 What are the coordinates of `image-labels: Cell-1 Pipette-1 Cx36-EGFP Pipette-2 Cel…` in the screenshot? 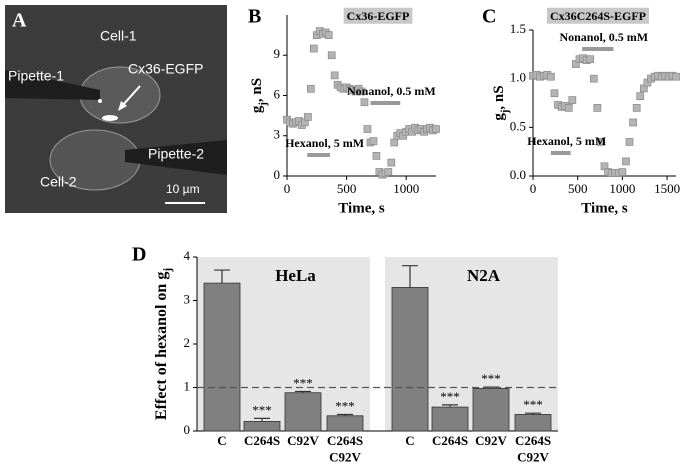 It's located at (106, 112).